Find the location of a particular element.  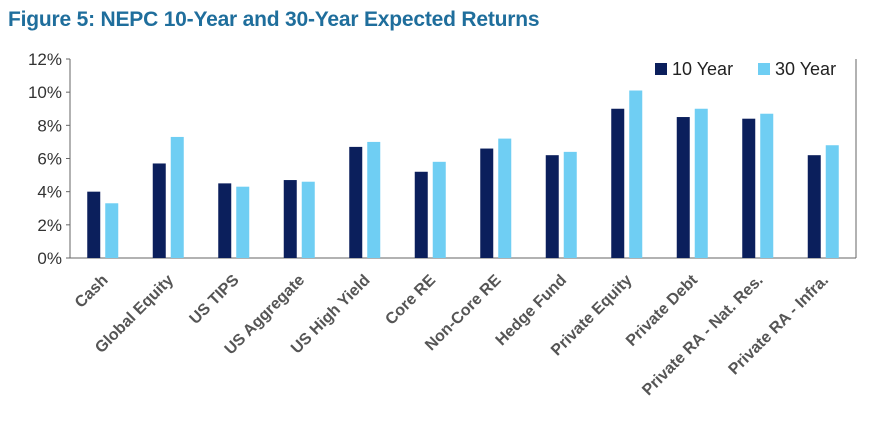

x-tick-label: Private RA - Nat. Res. is located at coordinates (702, 335).